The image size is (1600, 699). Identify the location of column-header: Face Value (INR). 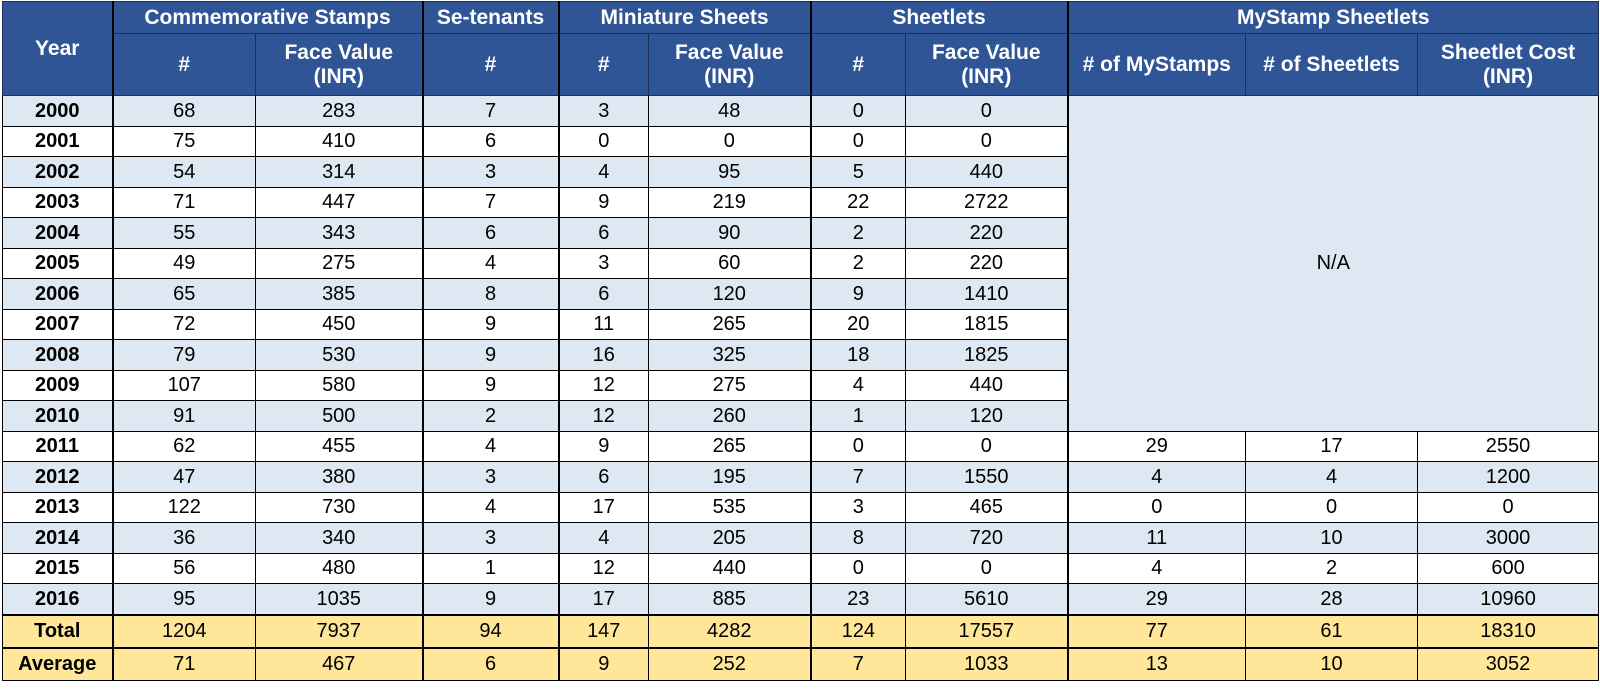
(987, 64).